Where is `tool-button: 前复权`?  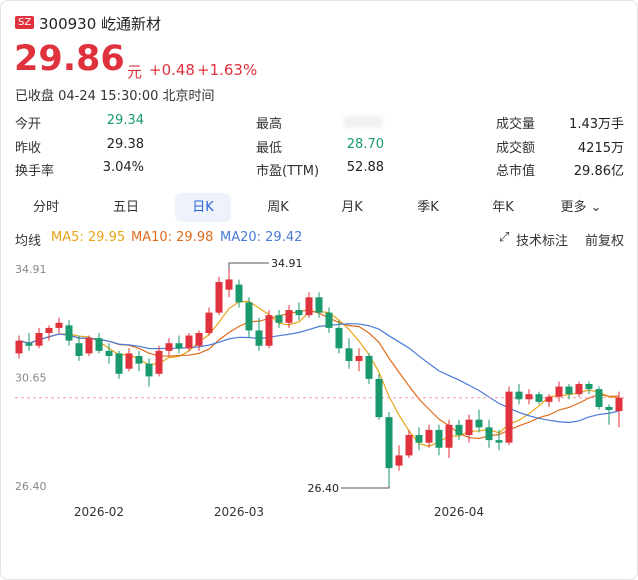 tool-button: 前复权 is located at coordinates (605, 241).